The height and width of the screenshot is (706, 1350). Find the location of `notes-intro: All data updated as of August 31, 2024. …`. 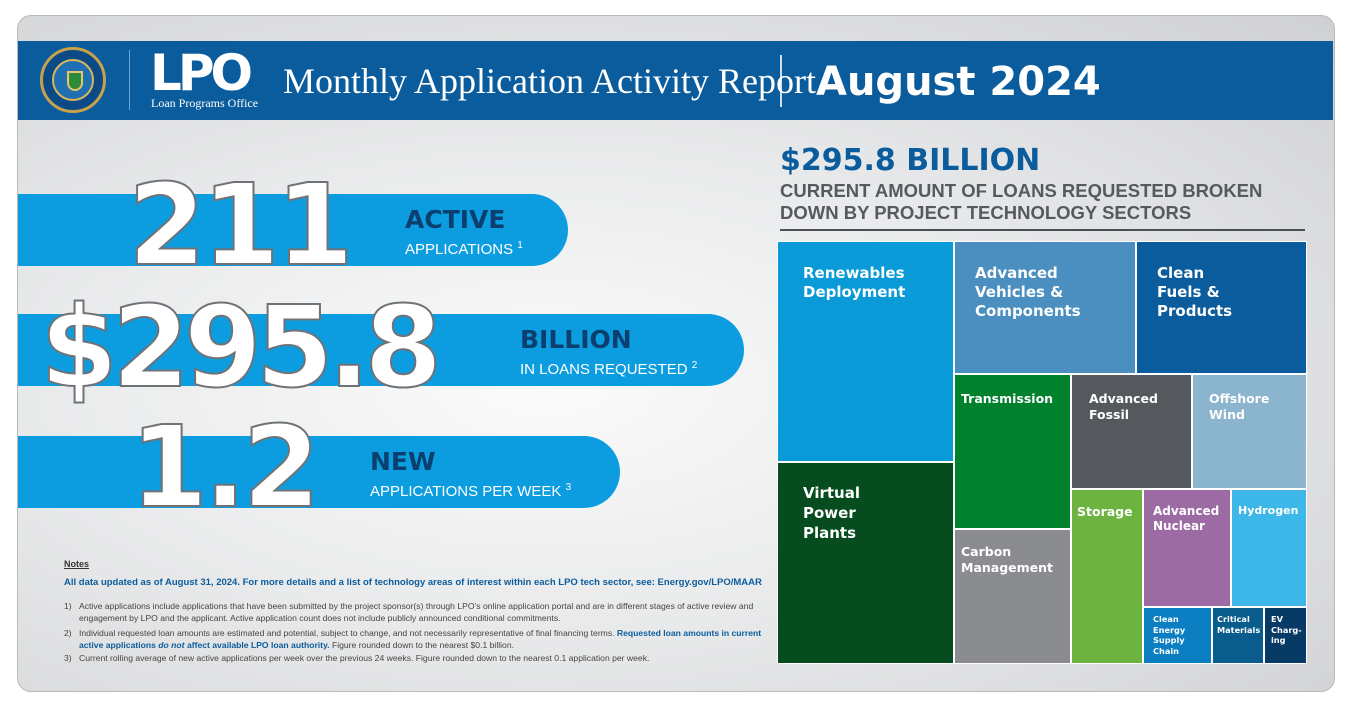

notes-intro: All data updated as of August 31, 2024. … is located at coordinates (413, 582).